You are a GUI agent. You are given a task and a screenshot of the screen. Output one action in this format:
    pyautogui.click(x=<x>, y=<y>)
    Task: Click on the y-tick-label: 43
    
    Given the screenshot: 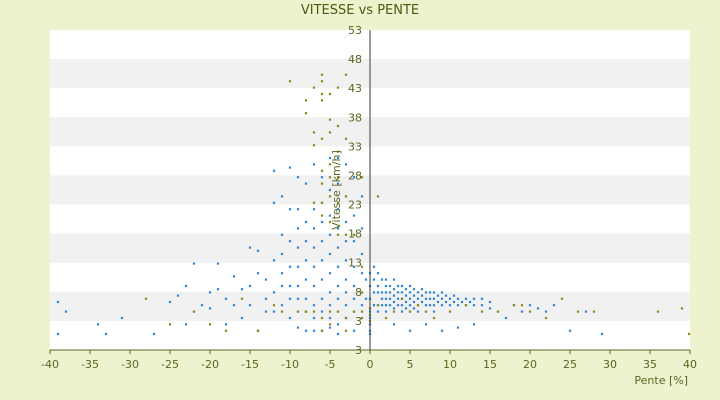 What is the action you would take?
    pyautogui.click(x=355, y=88)
    